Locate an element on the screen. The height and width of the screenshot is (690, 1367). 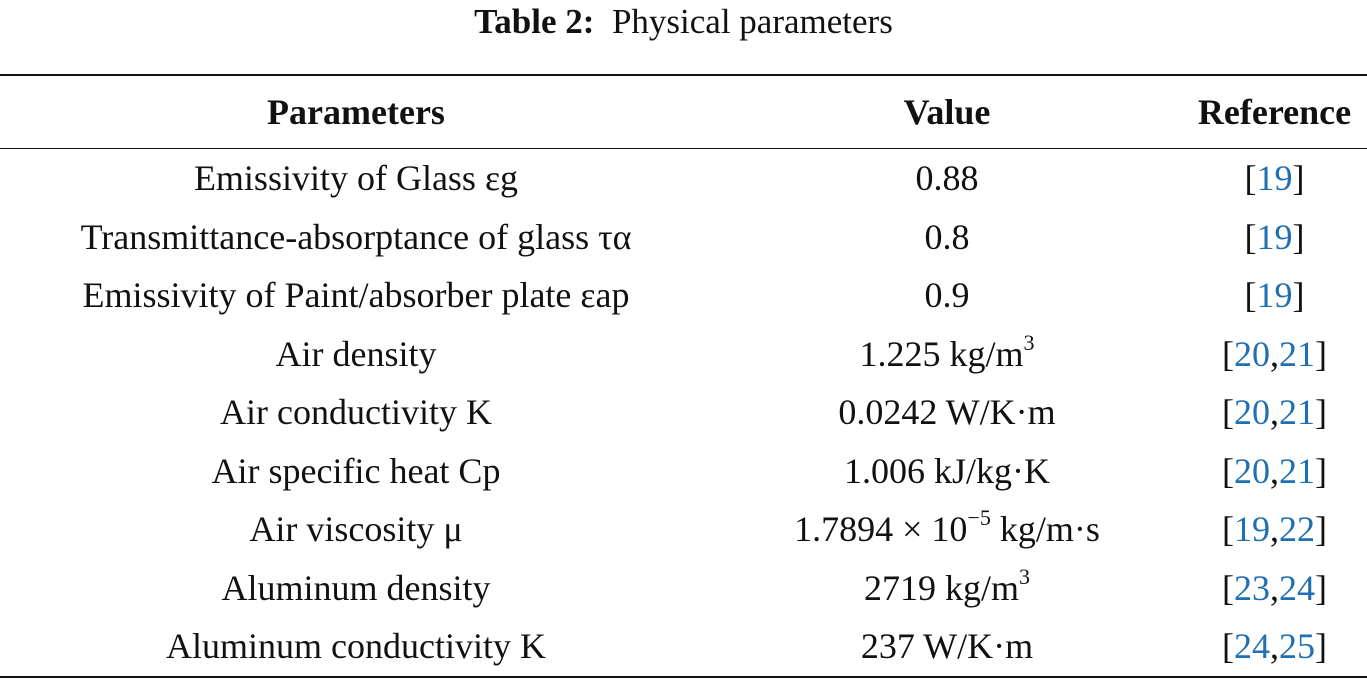
value-cell: 1.006 kJ/kg·K is located at coordinates (947, 471).